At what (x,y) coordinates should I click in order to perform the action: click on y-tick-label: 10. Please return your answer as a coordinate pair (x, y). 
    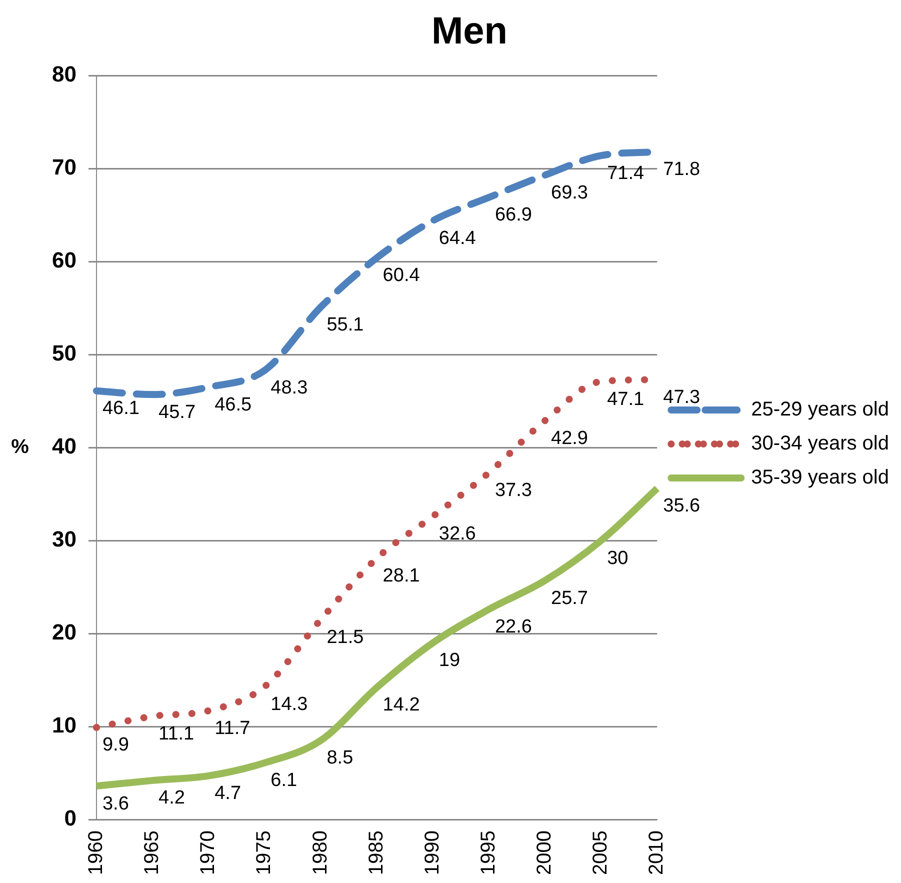
    Looking at the image, I should click on (64, 725).